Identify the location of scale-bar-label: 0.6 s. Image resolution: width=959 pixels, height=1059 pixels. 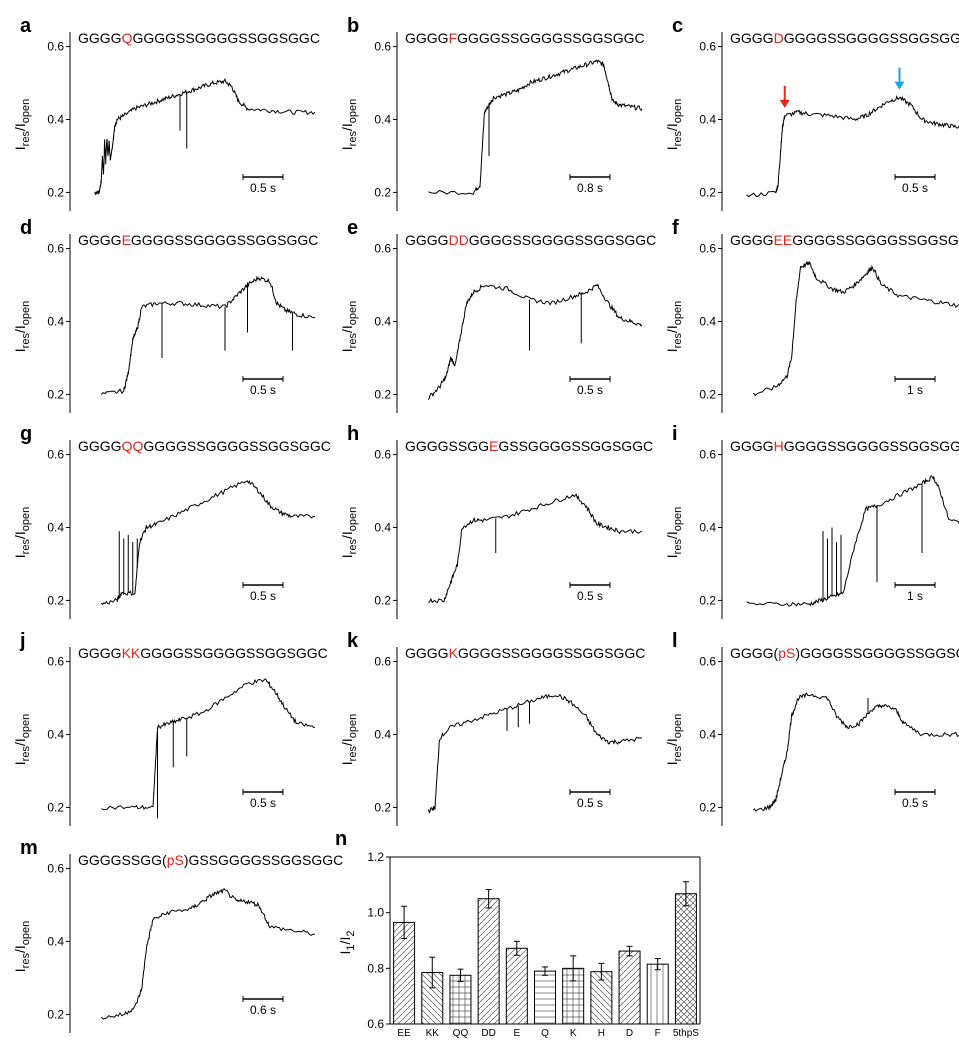
(263, 1010).